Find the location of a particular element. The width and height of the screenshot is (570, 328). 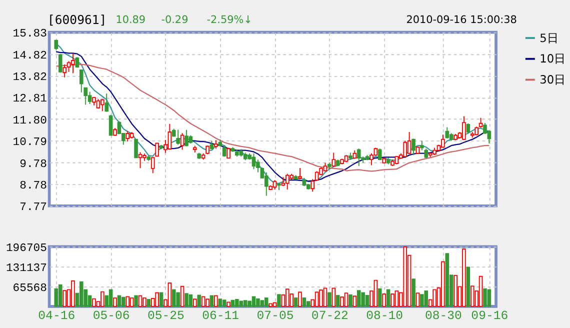

legend-label: 10日 is located at coordinates (553, 59).